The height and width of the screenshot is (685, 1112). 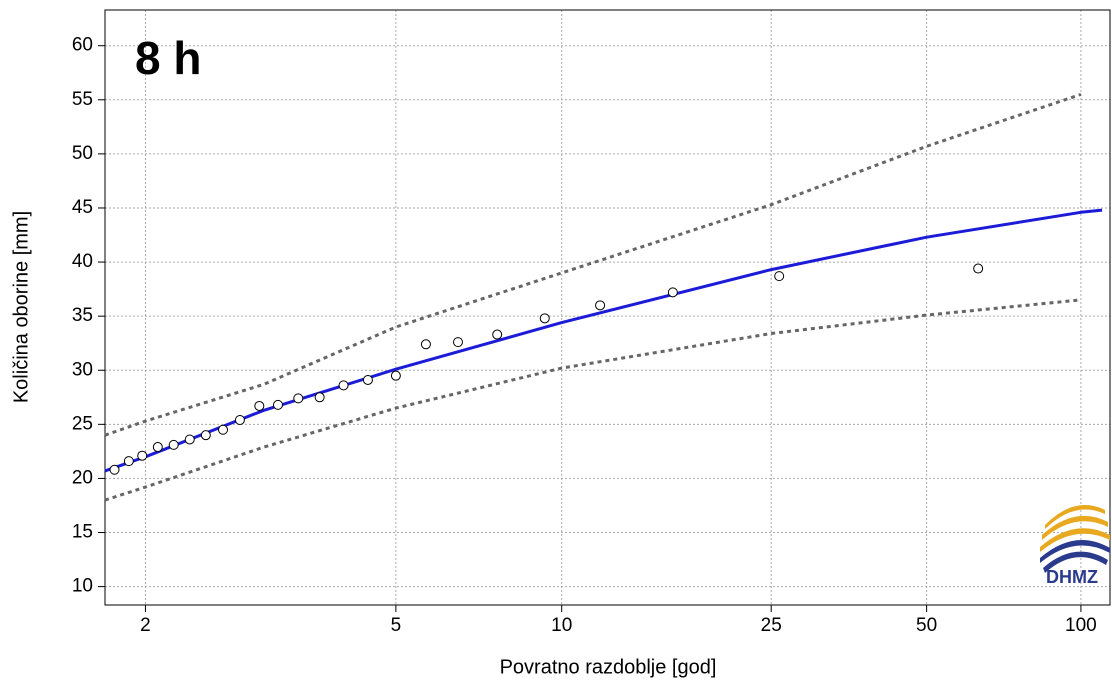 What do you see at coordinates (21, 307) in the screenshot?
I see `y-axis-label: Količina oborine [mm]` at bounding box center [21, 307].